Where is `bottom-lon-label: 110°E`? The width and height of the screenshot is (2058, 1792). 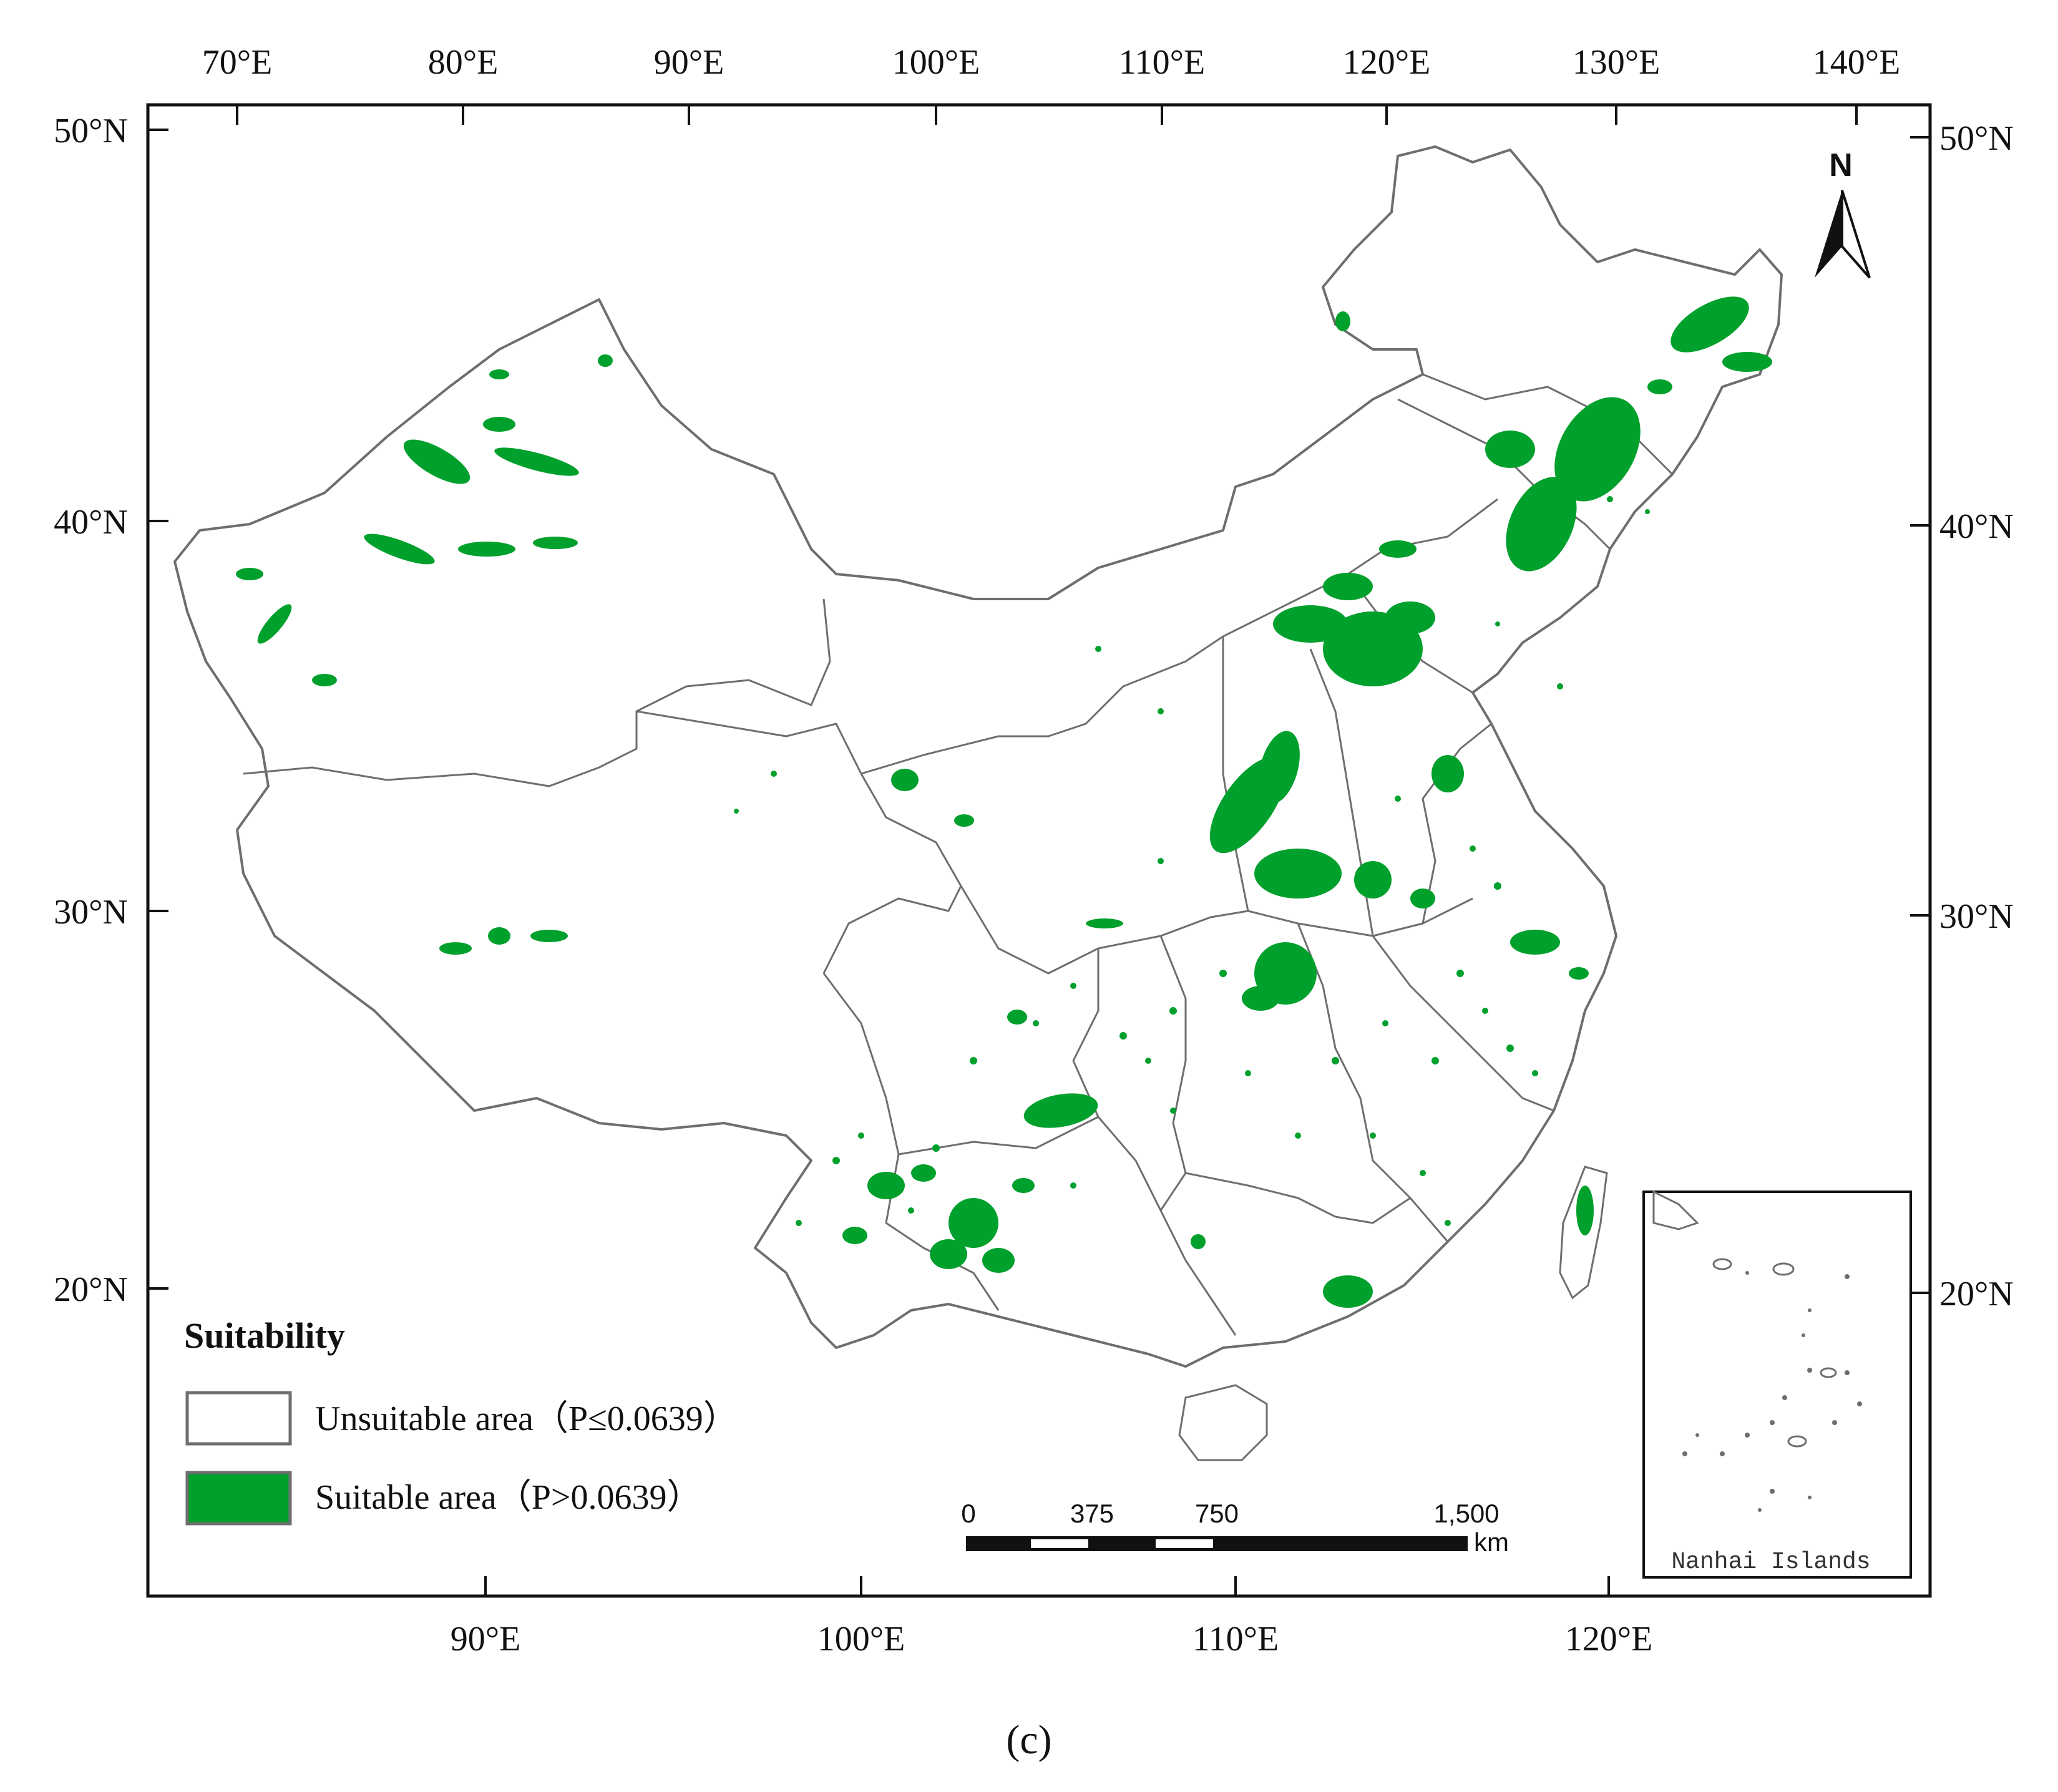 bottom-lon-label: 110°E is located at coordinates (1235, 1639).